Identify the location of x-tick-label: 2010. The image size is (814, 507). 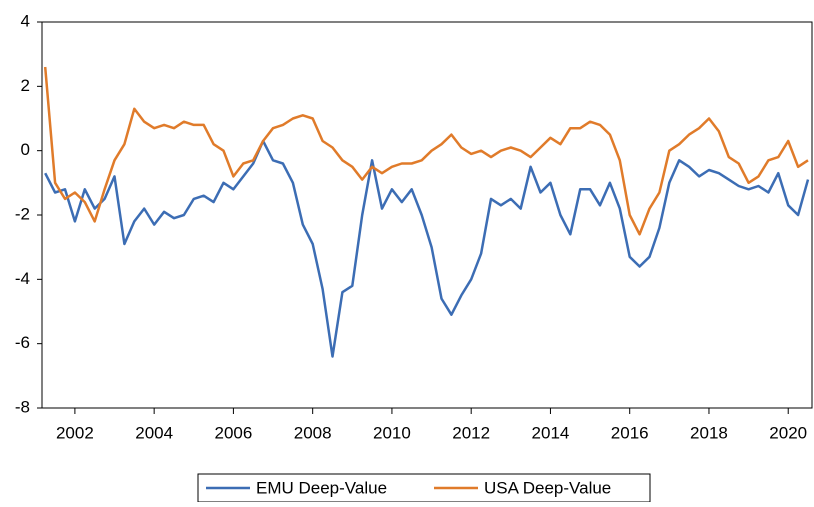
(392, 432).